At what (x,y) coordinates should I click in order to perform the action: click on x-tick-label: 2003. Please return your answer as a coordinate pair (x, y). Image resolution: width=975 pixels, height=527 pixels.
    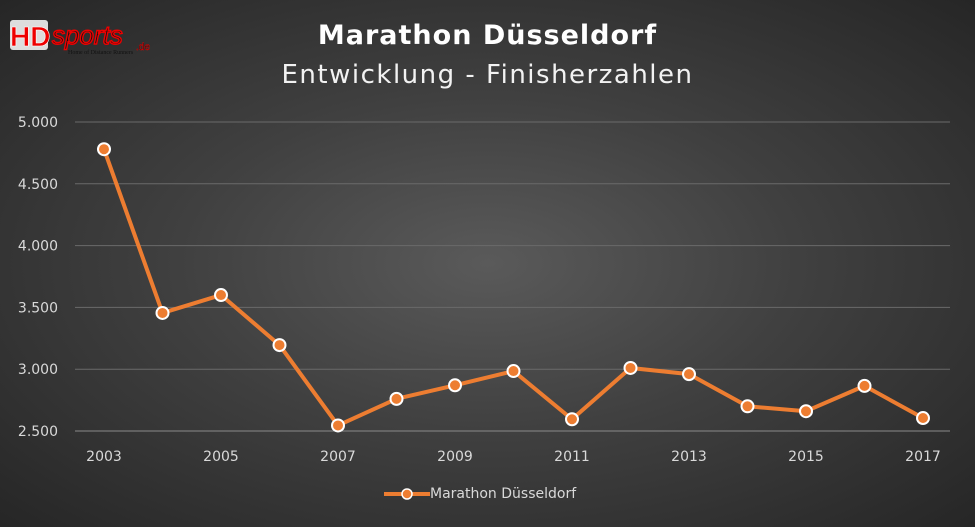
    Looking at the image, I should click on (104, 457).